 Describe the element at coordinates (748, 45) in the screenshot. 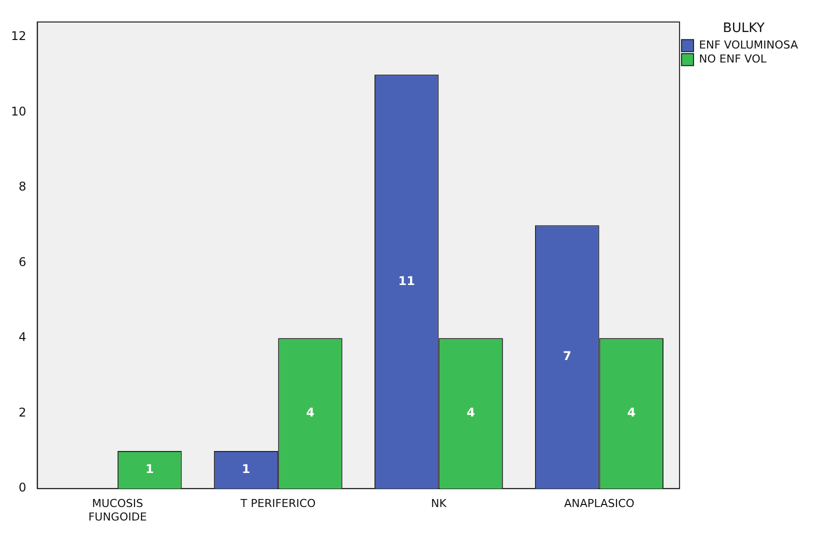

I see `legend-label: ENF VOLUMINOSA` at that location.